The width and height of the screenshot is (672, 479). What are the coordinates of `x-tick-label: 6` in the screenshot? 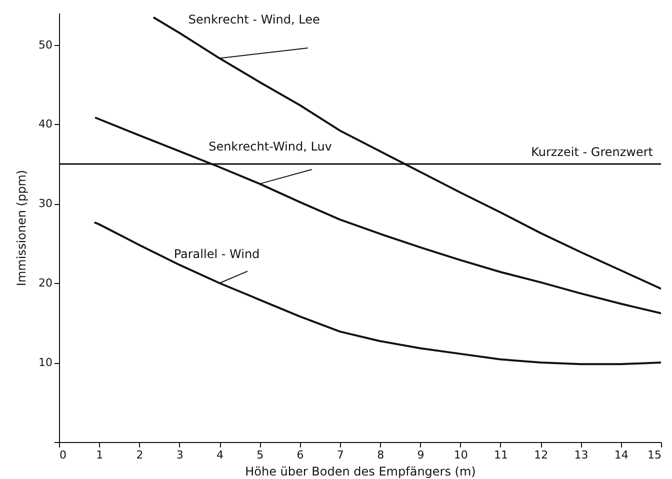 It's located at (300, 455).